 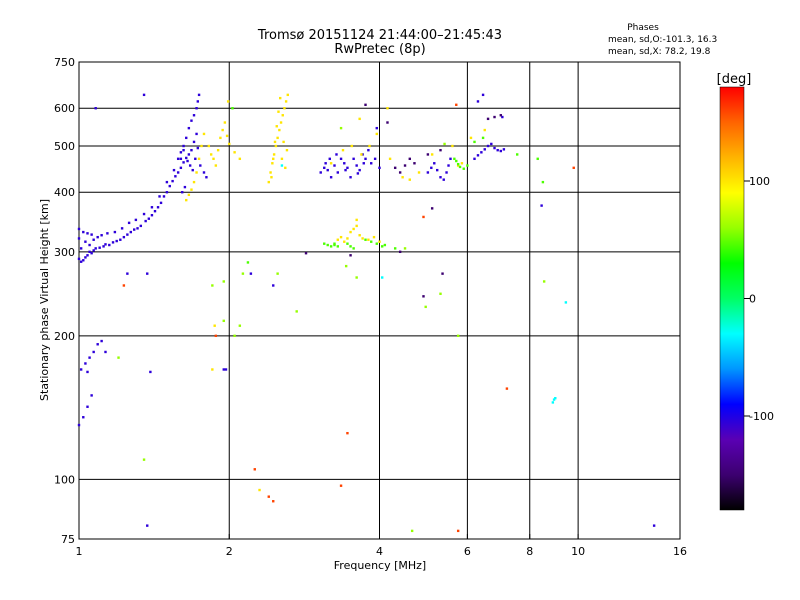 I want to click on x-tick-label: 6, so click(x=467, y=551).